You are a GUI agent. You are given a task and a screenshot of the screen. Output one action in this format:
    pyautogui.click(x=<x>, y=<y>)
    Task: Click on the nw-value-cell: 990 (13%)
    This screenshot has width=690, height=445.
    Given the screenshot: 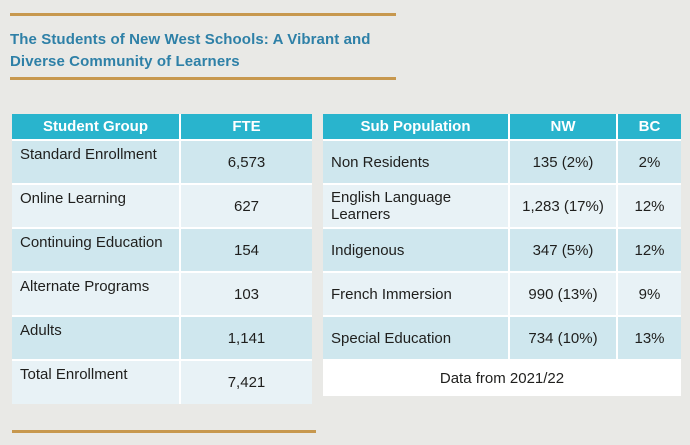 What is the action you would take?
    pyautogui.click(x=563, y=294)
    